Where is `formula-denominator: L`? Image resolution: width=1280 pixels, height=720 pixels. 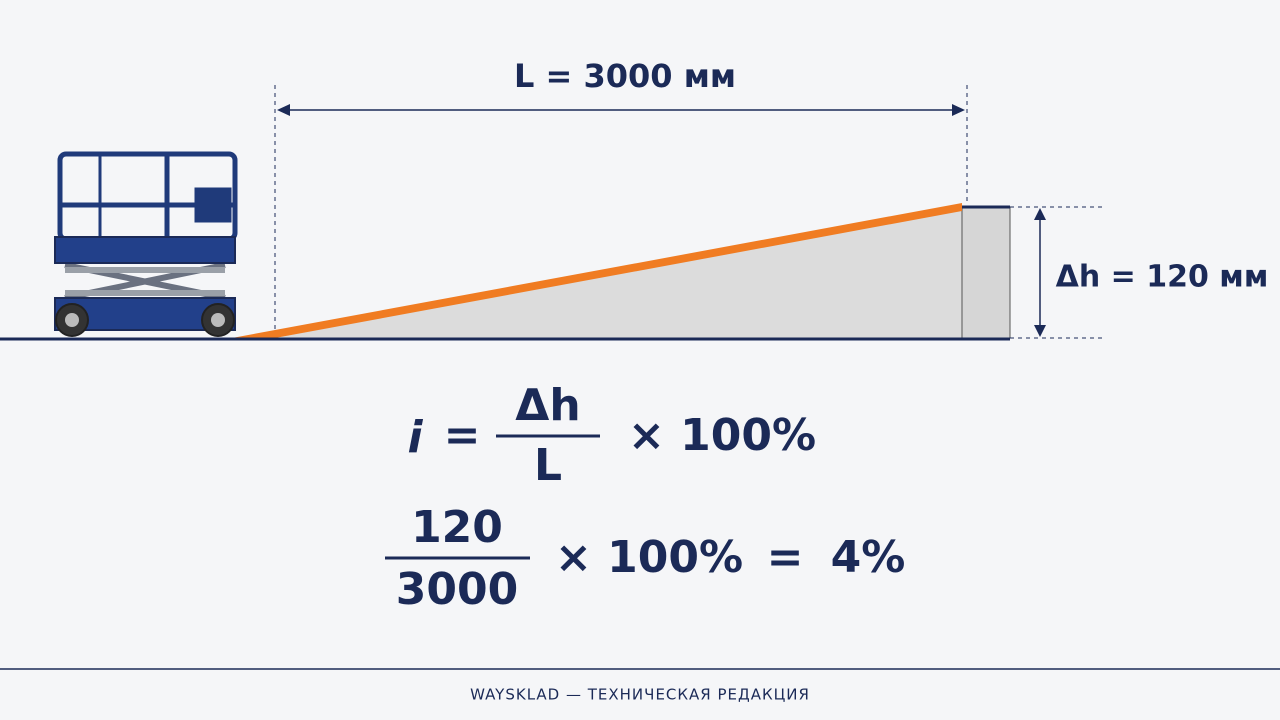
formula-denominator: L is located at coordinates (548, 465).